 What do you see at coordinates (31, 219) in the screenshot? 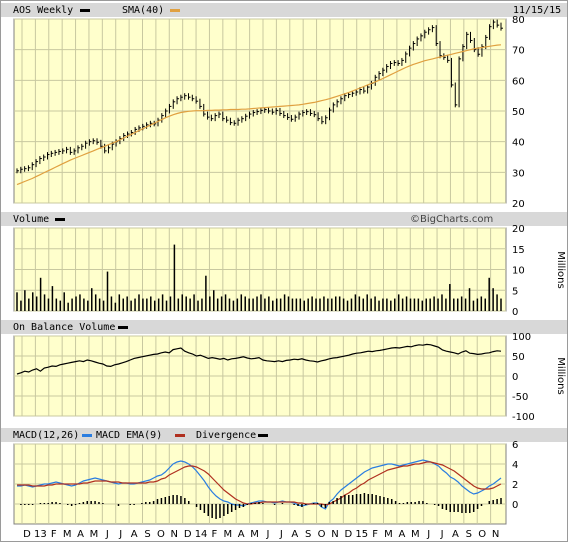
I see `legend-volume-label: Volume` at bounding box center [31, 219].